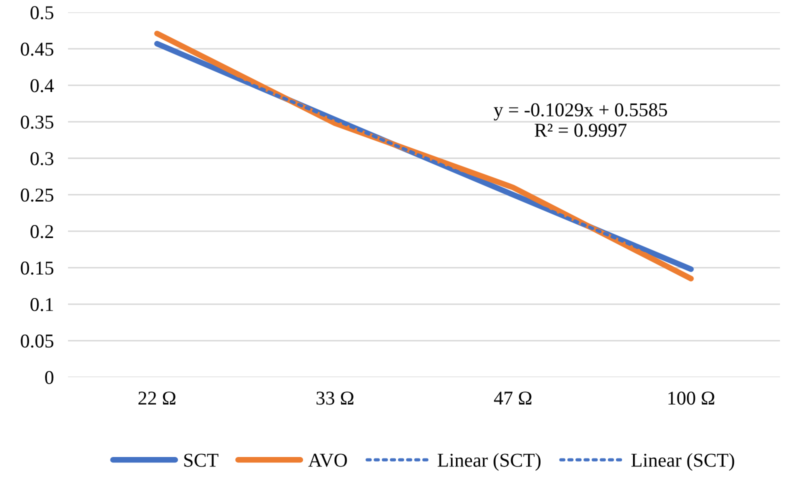 The height and width of the screenshot is (493, 800). Describe the element at coordinates (42, 231) in the screenshot. I see `y-tick-label: 0.2` at that location.